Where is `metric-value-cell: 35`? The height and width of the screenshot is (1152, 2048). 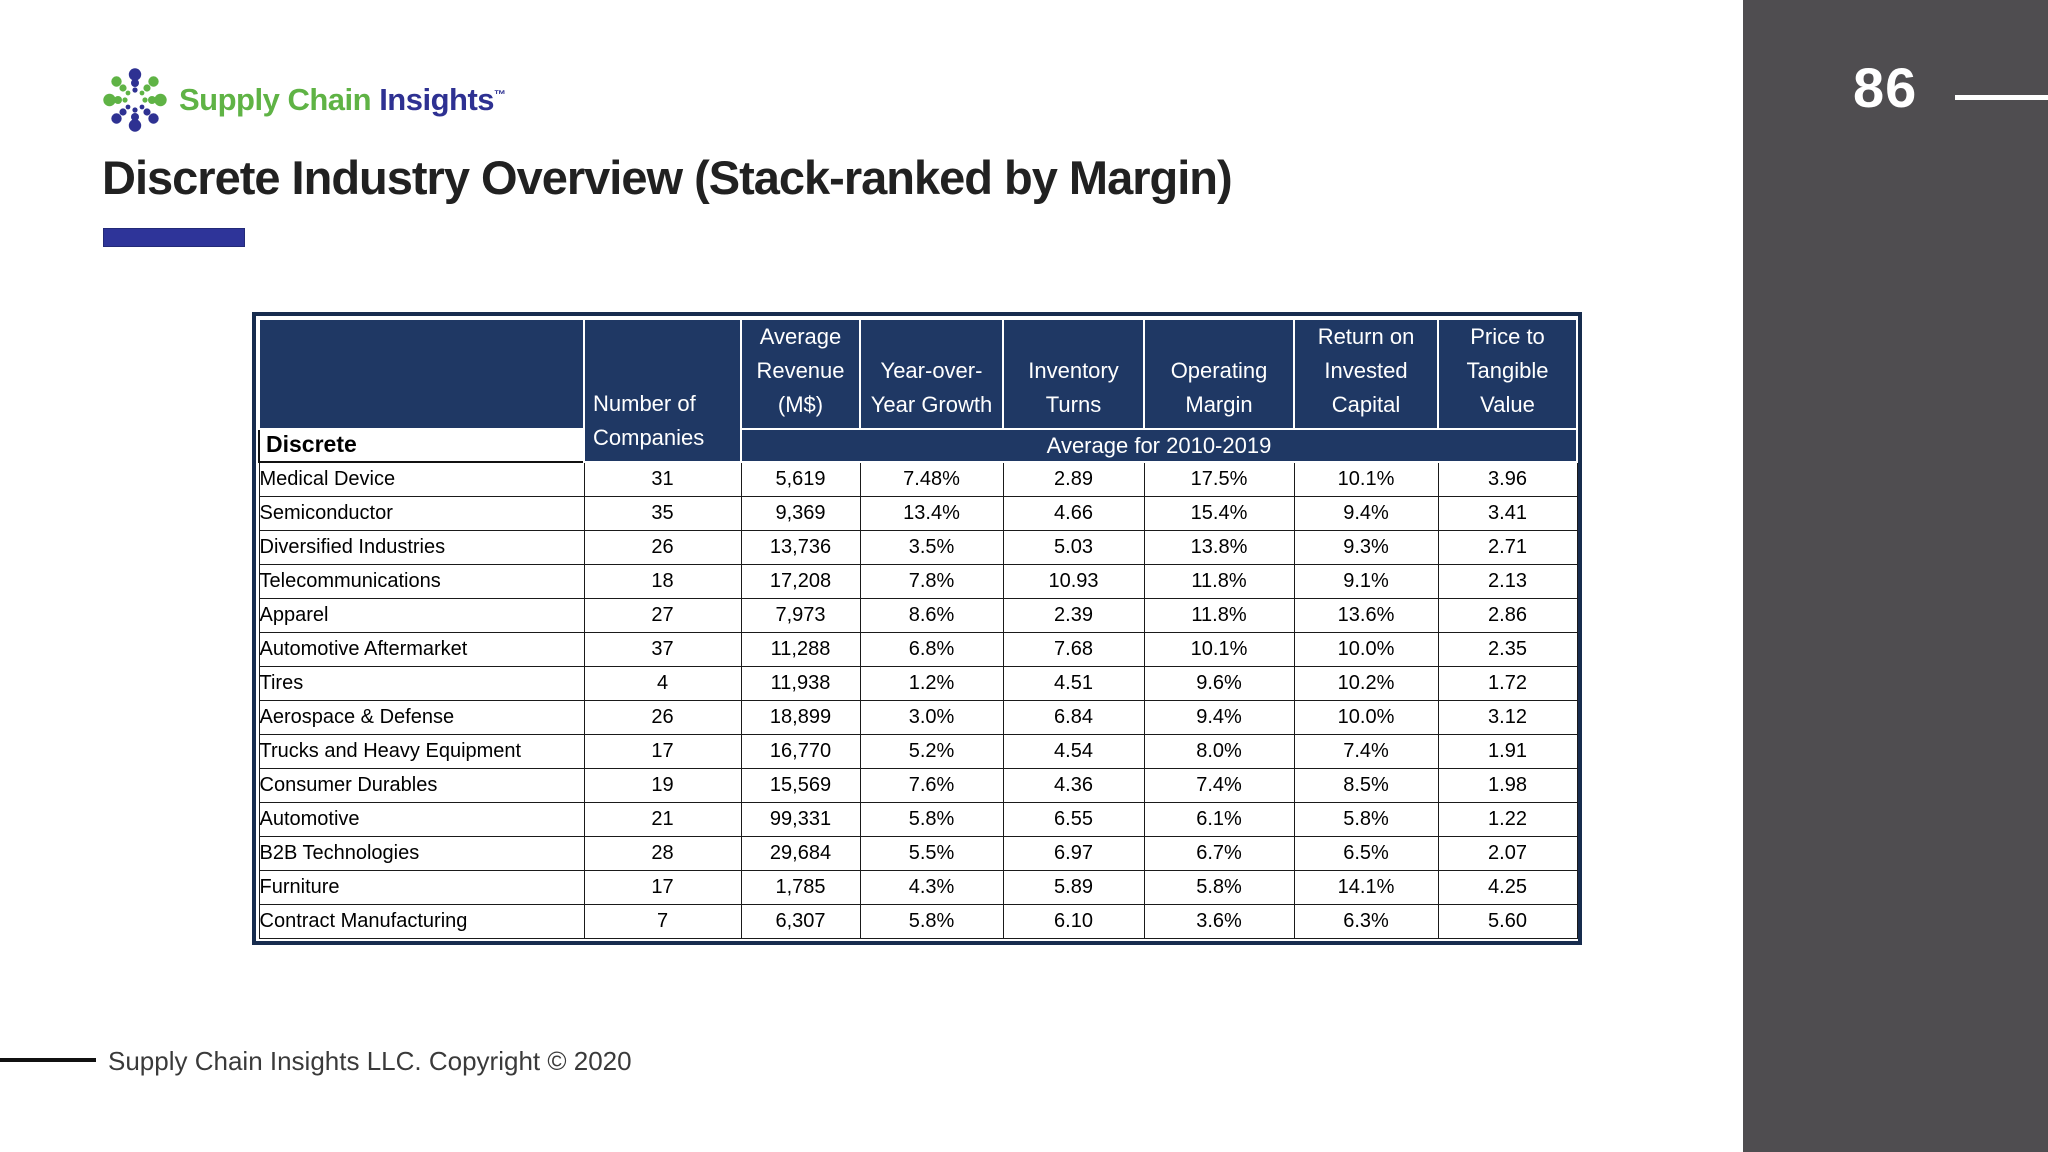
metric-value-cell: 35 is located at coordinates (662, 513).